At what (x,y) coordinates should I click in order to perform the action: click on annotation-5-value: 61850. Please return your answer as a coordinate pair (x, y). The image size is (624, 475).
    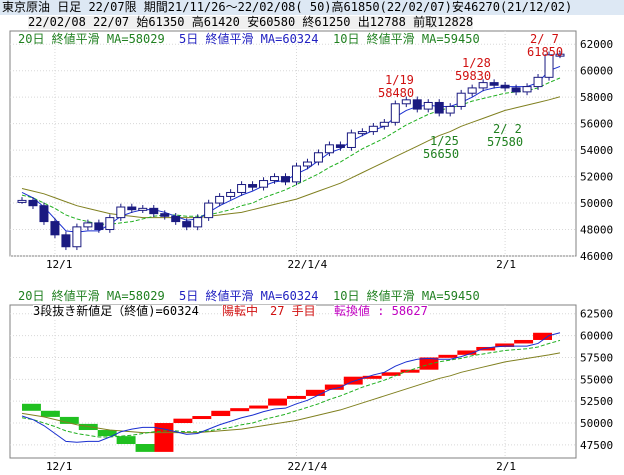
    Looking at the image, I should click on (545, 52).